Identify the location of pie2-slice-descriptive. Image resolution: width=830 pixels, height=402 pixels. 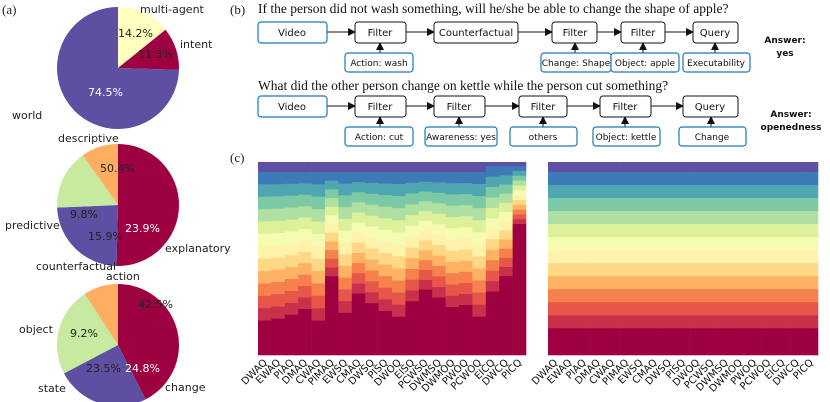
(148, 205).